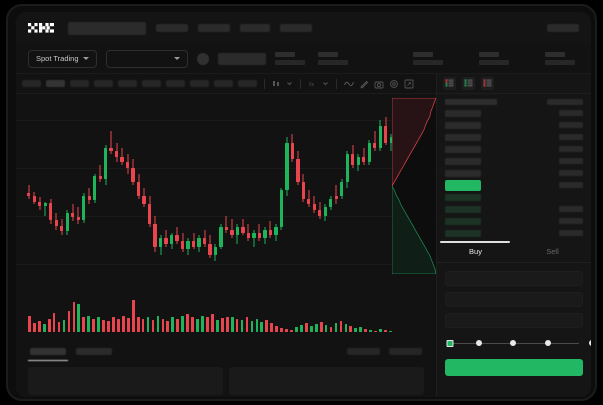 The image size is (603, 405). I want to click on mode-selector: Spot Trading, so click(62, 58).